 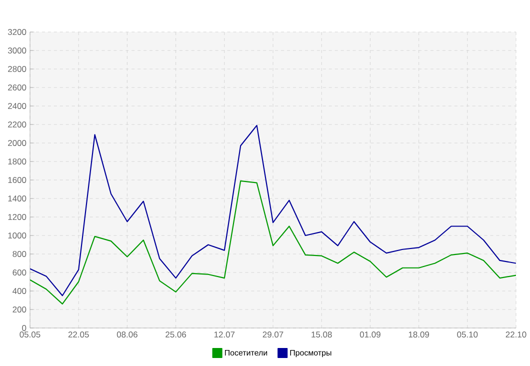 I want to click on y-tick-label: 2000, so click(x=17, y=143).